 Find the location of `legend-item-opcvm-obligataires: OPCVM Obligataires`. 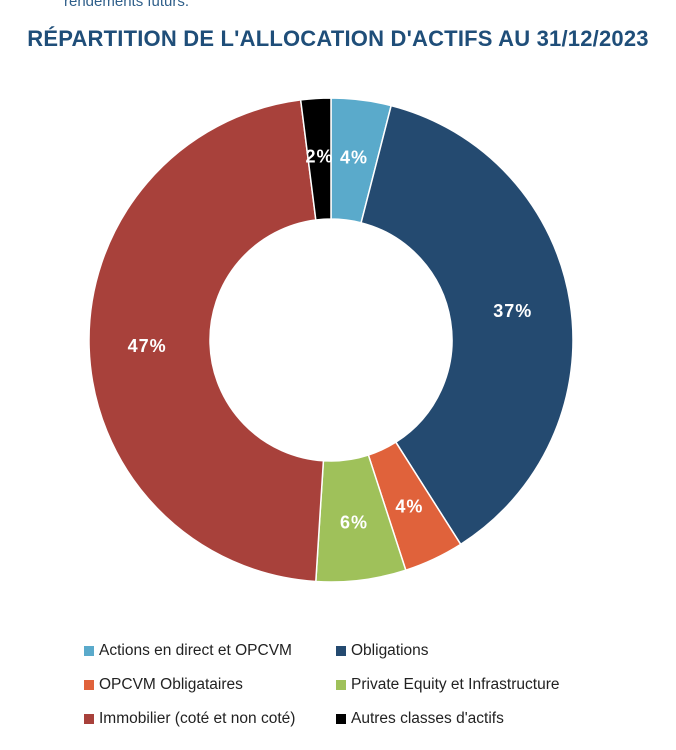

legend-item-opcvm-obligataires: OPCVM Obligataires is located at coordinates (210, 684).